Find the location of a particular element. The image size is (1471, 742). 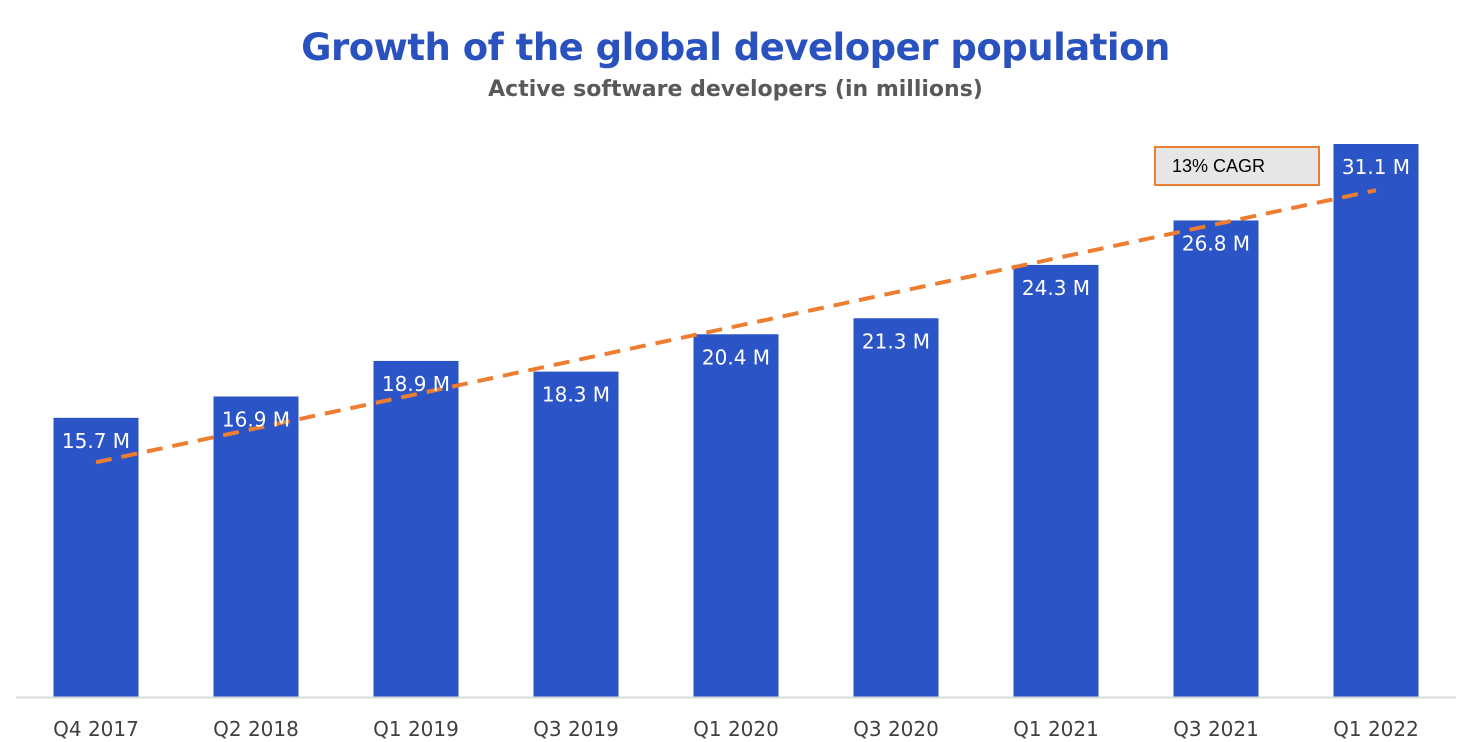

x-tick-label: Q3 2019 is located at coordinates (576, 729).